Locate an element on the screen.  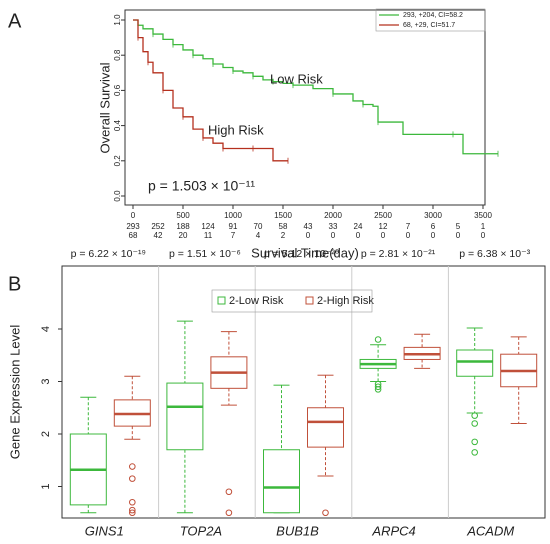
at-risk-count: 24 is located at coordinates (358, 226).